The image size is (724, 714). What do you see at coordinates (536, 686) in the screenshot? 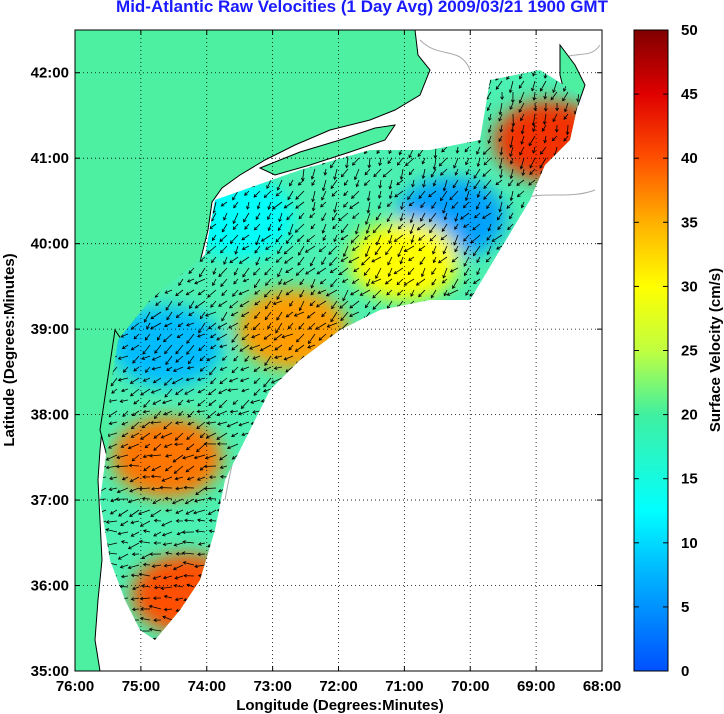
I see `x-tick-label: 69:00` at bounding box center [536, 686].